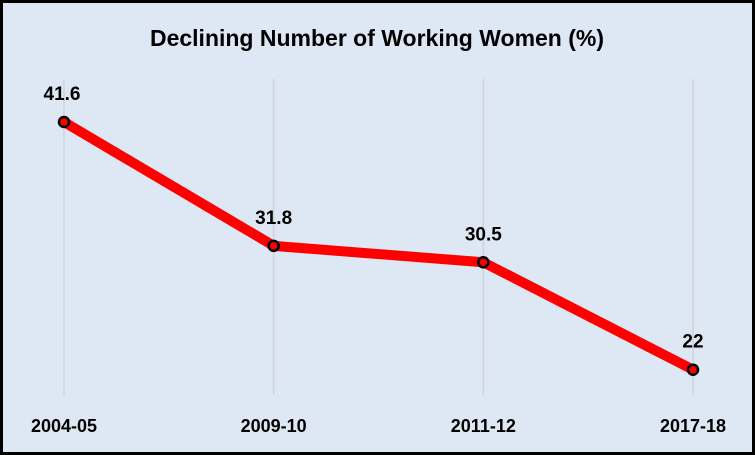  Describe the element at coordinates (377, 38) in the screenshot. I see `chart-title: Declining Number of Working Women (%)` at that location.